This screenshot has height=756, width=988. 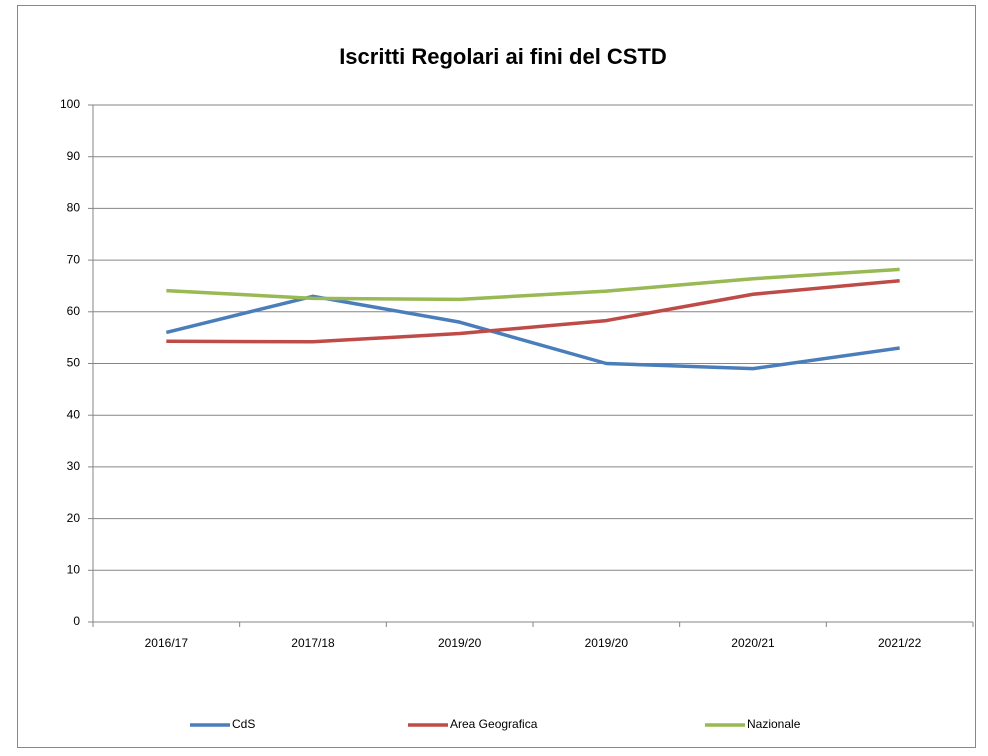 I want to click on chart-title: Iscritti Regolari ai fini del CSTD, so click(x=503, y=56).